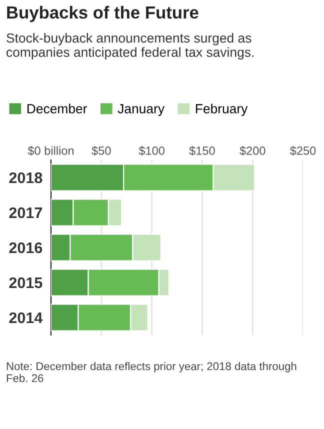  What do you see at coordinates (141, 110) in the screenshot?
I see `legend-label: January` at bounding box center [141, 110].